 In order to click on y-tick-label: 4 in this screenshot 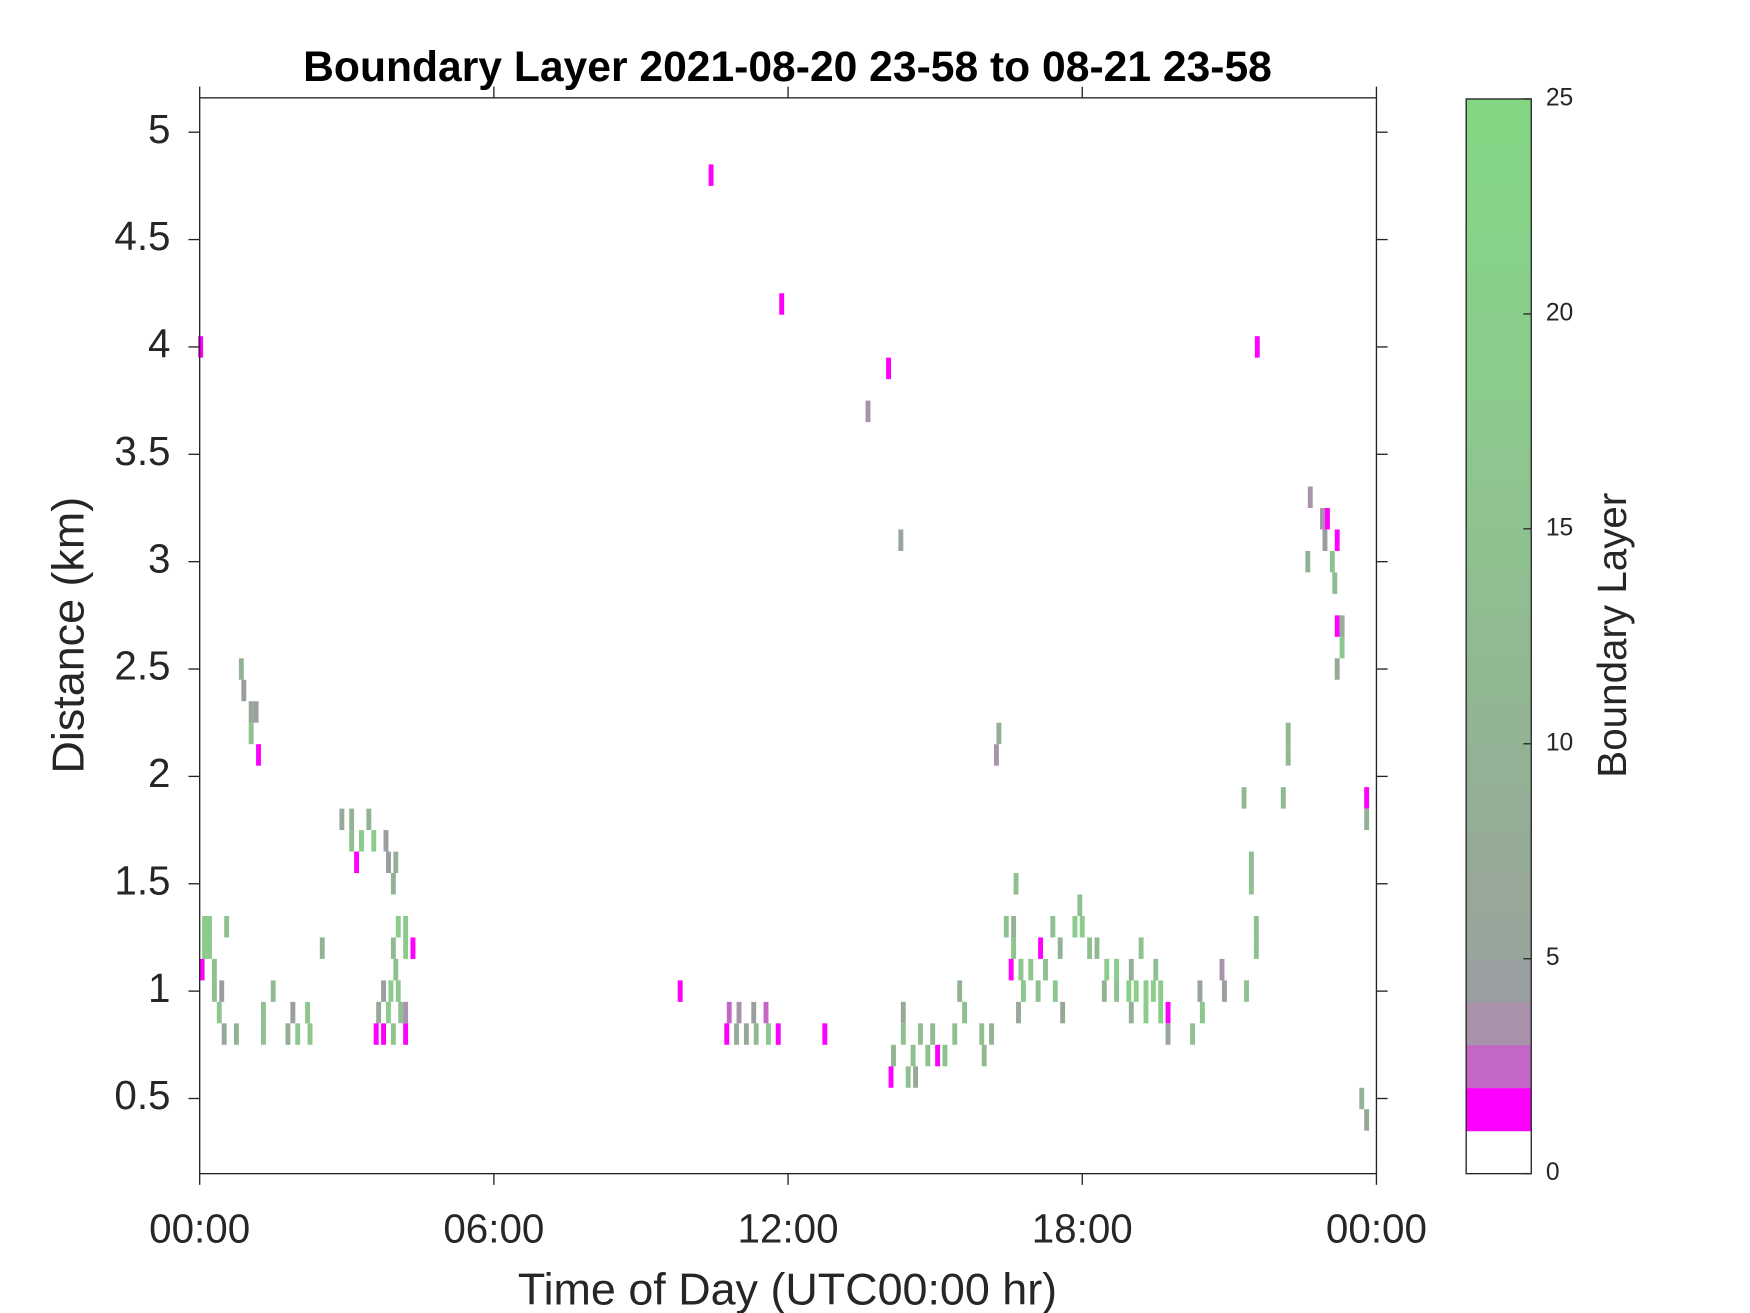, I will do `click(159, 344)`.